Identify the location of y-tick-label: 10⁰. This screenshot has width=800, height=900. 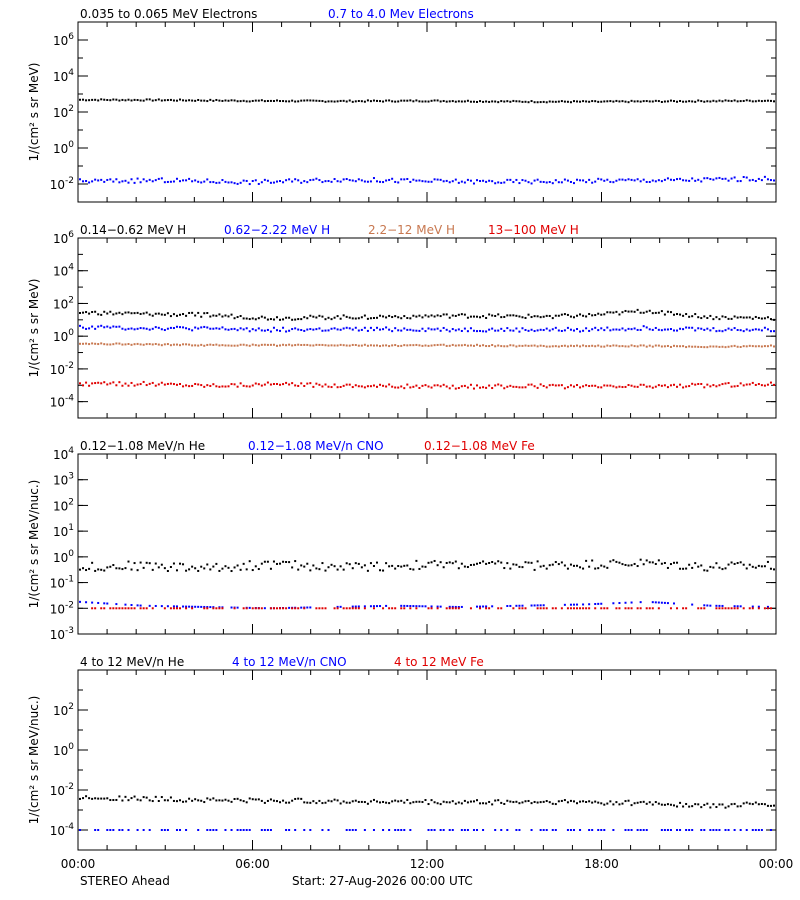
(63, 336).